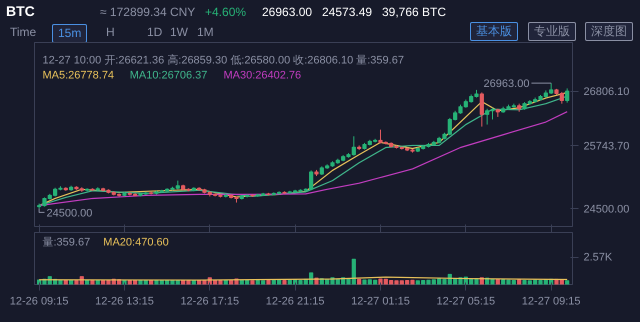 The height and width of the screenshot is (322, 640). What do you see at coordinates (124, 302) in the screenshot?
I see `x-tick-label: 12-26 13:15` at bounding box center [124, 302].